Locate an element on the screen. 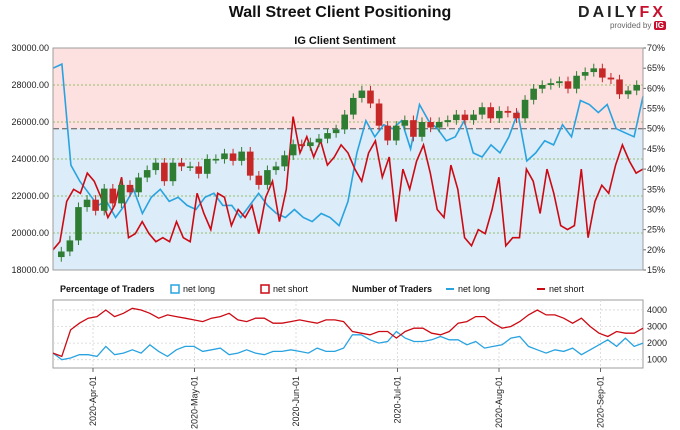 The image size is (680, 430). dailyfx-logo: DAILYFX provided by IG is located at coordinates (622, 17).